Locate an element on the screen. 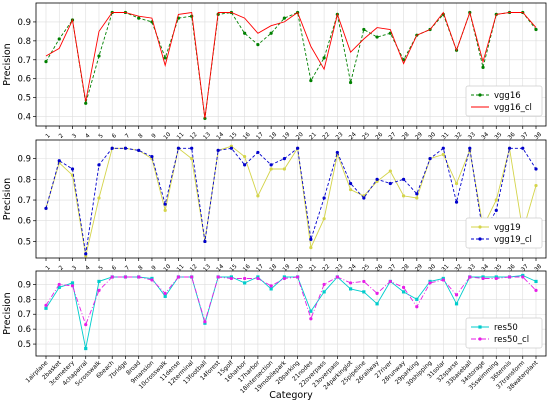  x-tick-label: 8 is located at coordinates (141, 268).